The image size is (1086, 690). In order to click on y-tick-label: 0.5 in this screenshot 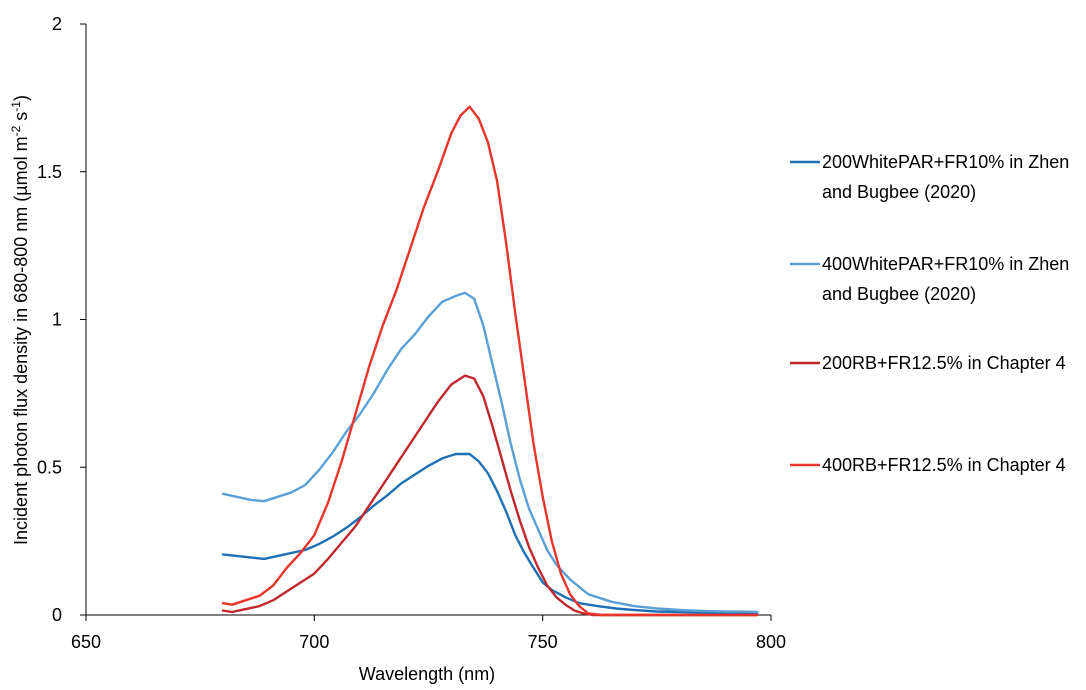, I will do `click(49, 467)`.